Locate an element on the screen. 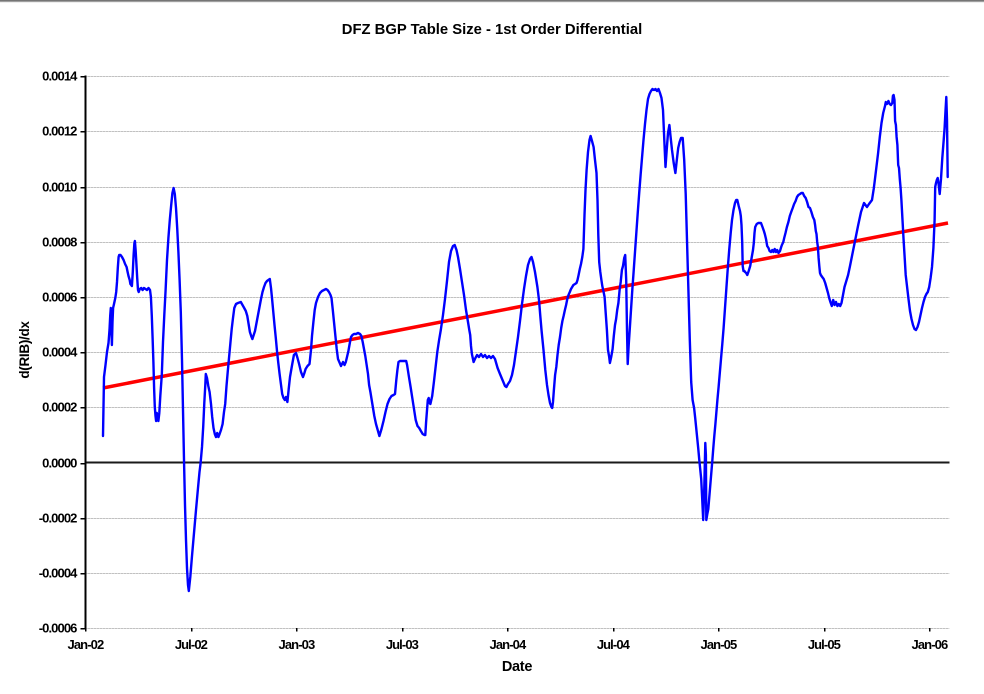  svg-text: Jan-06 is located at coordinates (930, 644).